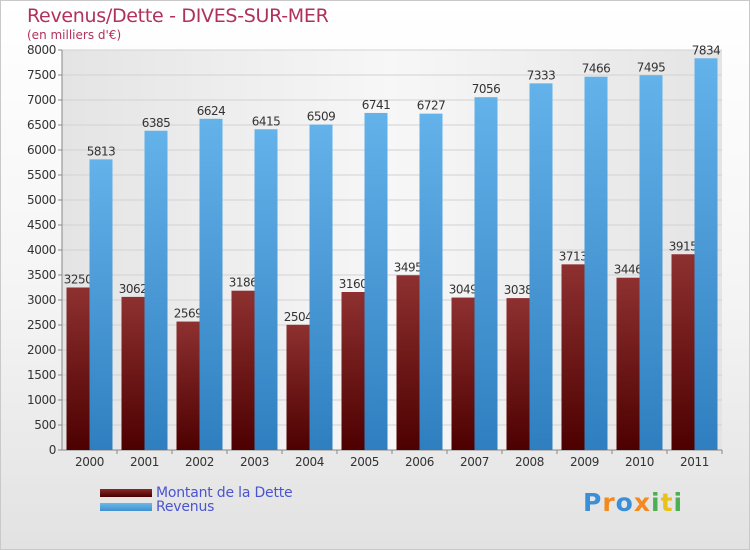 The image size is (750, 550). What do you see at coordinates (419, 462) in the screenshot?
I see `x-tick-label: 2006` at bounding box center [419, 462].